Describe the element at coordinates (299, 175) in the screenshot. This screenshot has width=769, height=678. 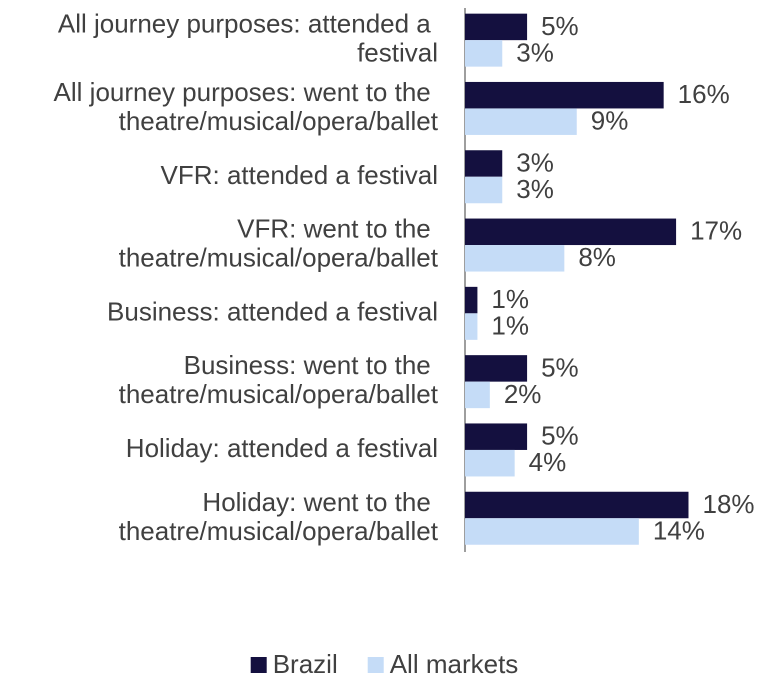
I see `category-label: VFR: attended a festival` at that location.